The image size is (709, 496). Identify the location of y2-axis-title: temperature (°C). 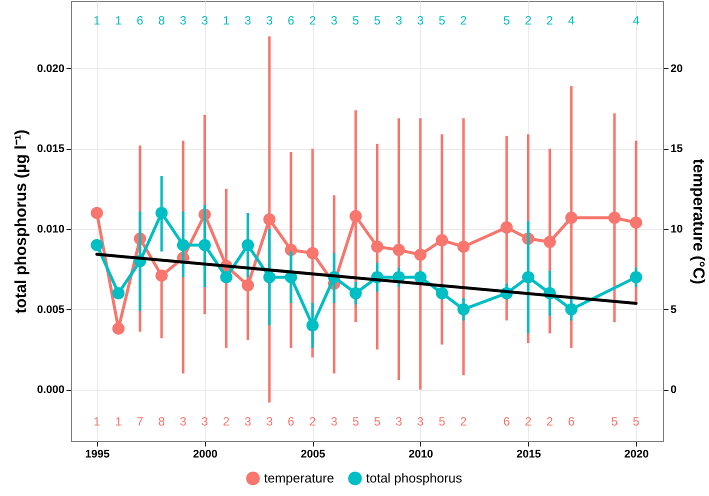
(698, 221).